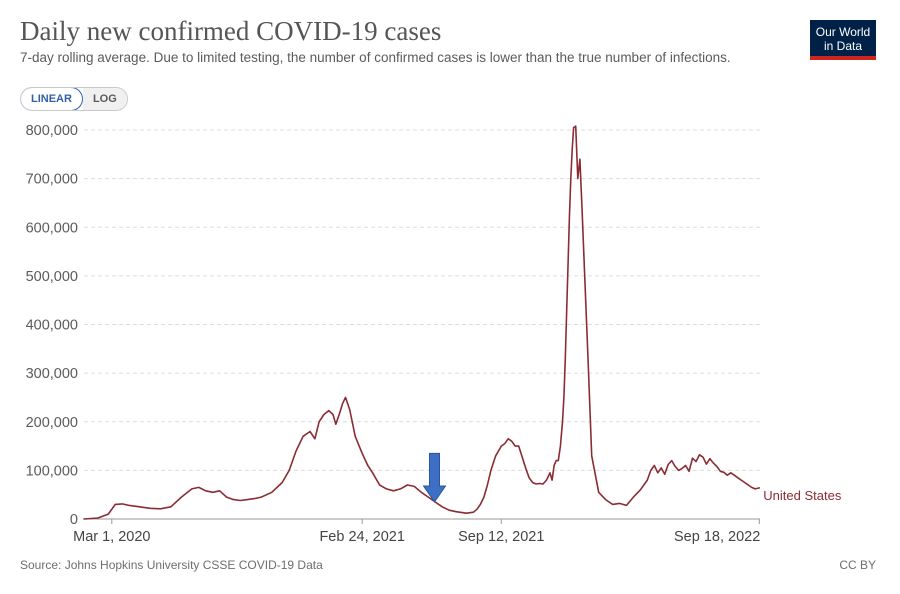  What do you see at coordinates (51, 99) in the screenshot?
I see `linear-scale-button: LINEAR` at bounding box center [51, 99].